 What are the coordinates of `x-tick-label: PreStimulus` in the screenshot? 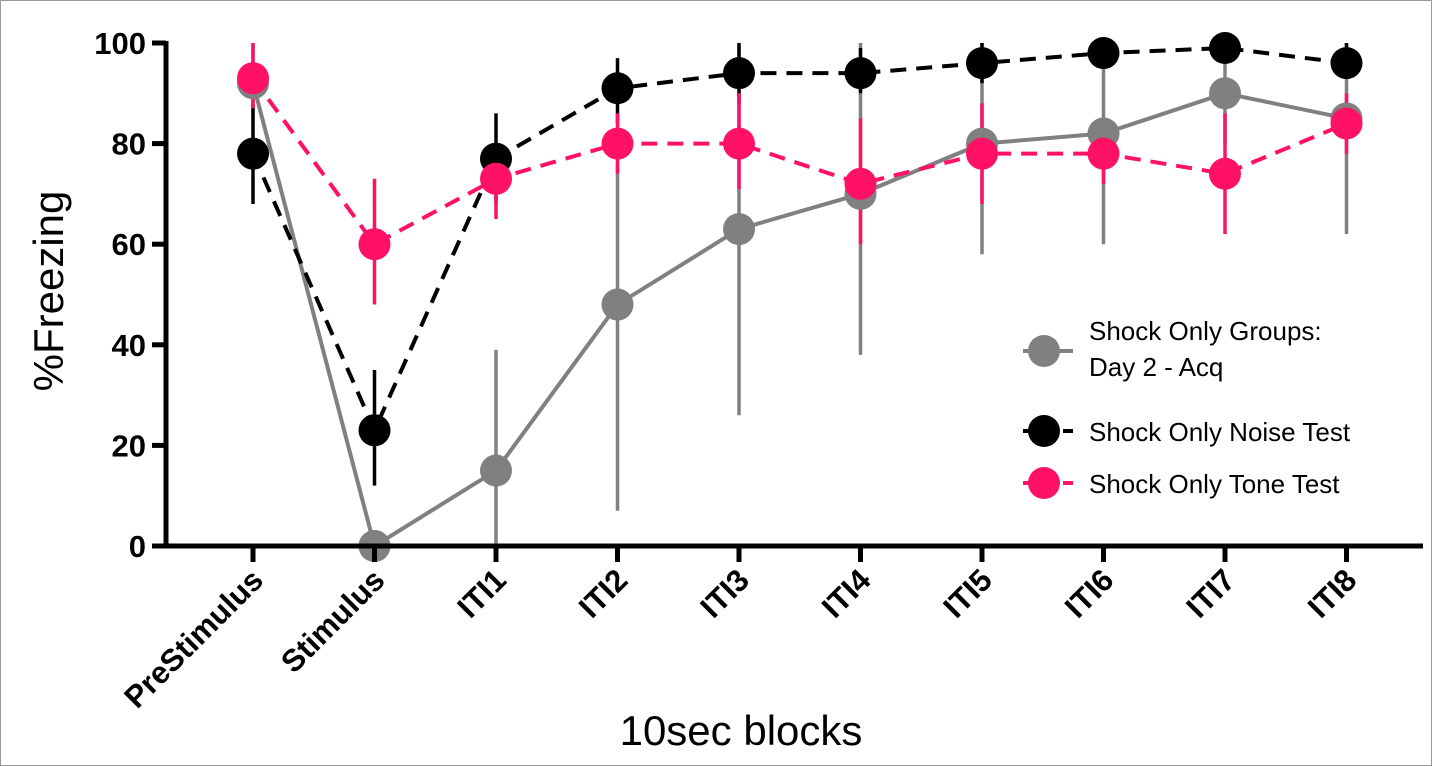 It's located at (193, 638).